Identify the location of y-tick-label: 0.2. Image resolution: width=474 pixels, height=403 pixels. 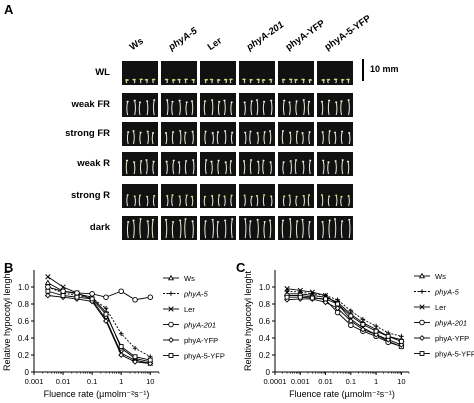
(265, 355).